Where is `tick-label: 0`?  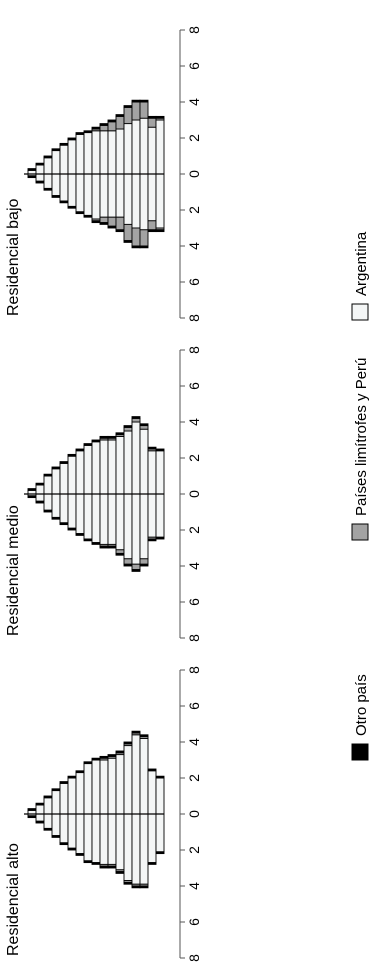
tick-label: 0 is located at coordinates (194, 494).